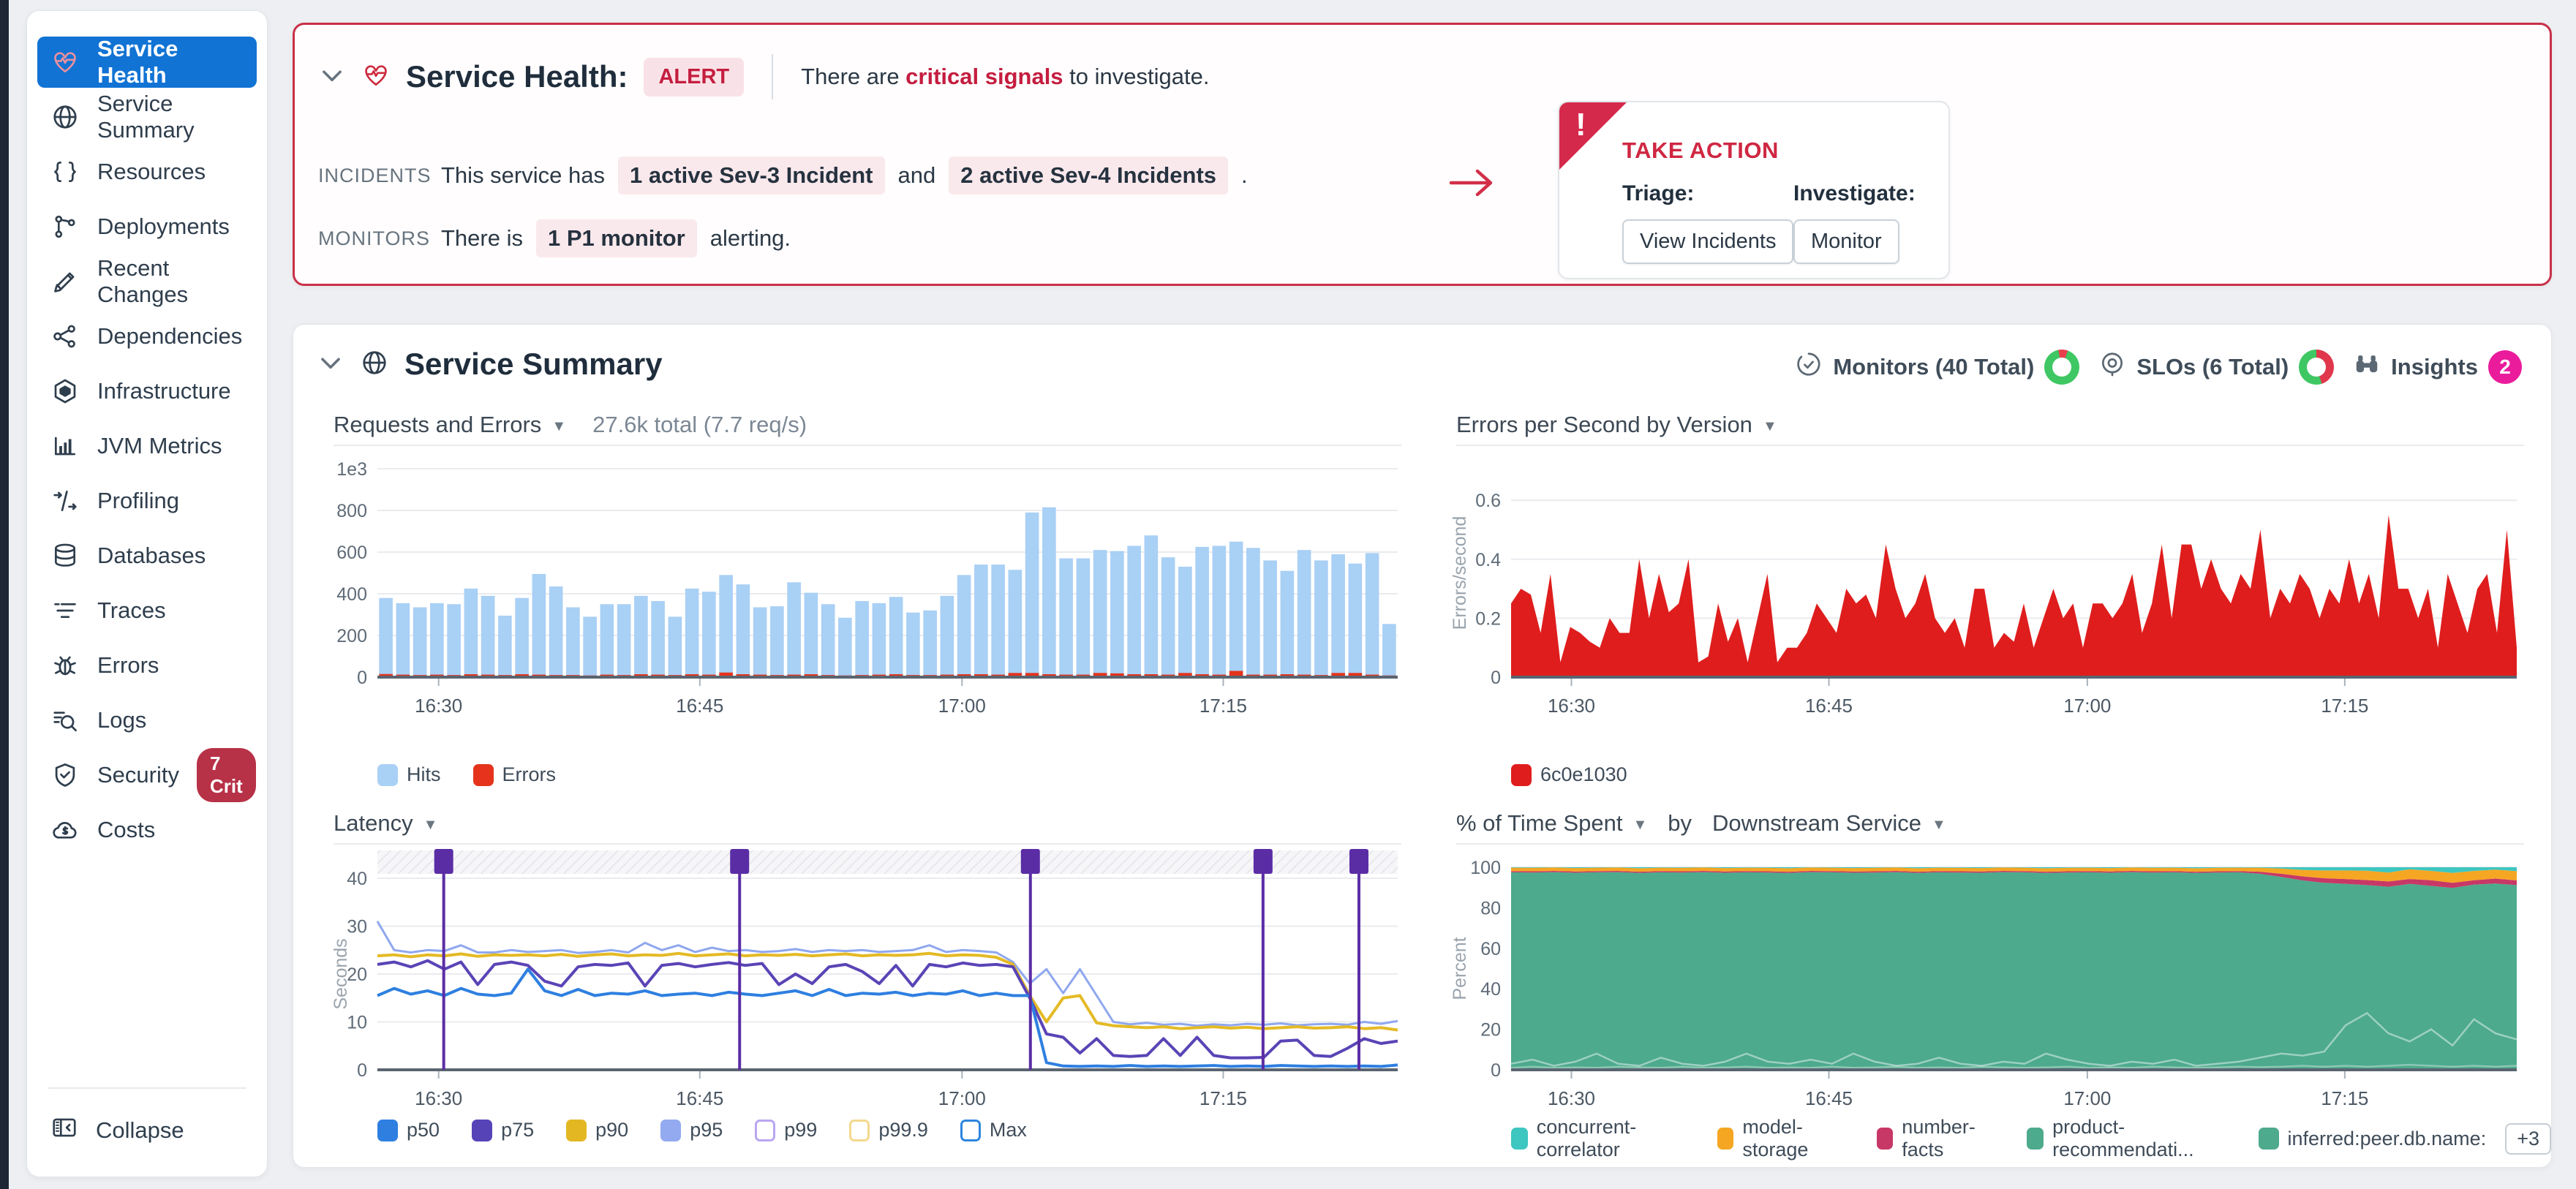  I want to click on sidebar-collapse-button: Collapse, so click(147, 1130).